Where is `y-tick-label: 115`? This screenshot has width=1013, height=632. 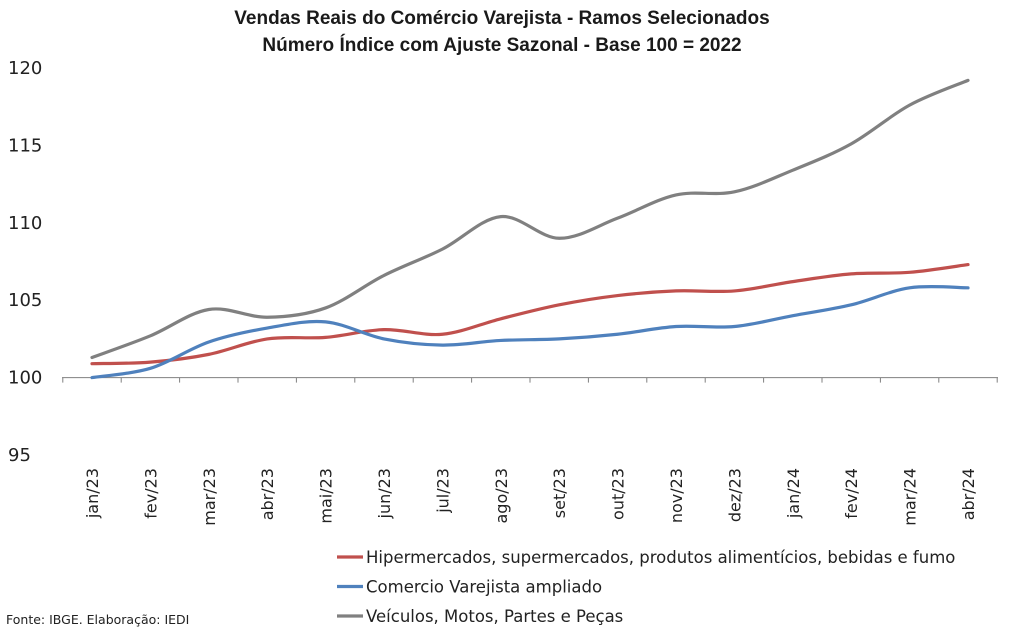
y-tick-label: 115 is located at coordinates (25, 145).